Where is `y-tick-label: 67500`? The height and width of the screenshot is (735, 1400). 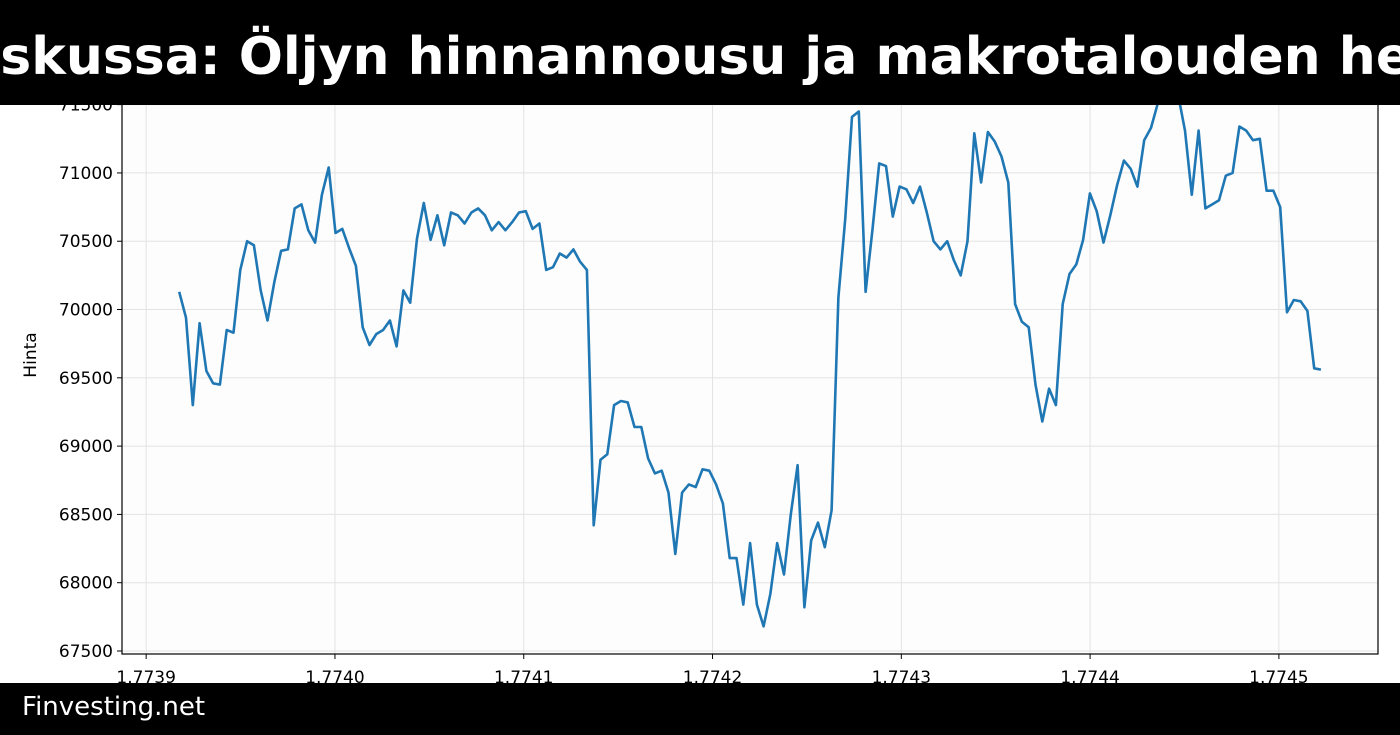
y-tick-label: 67500 is located at coordinates (86, 652).